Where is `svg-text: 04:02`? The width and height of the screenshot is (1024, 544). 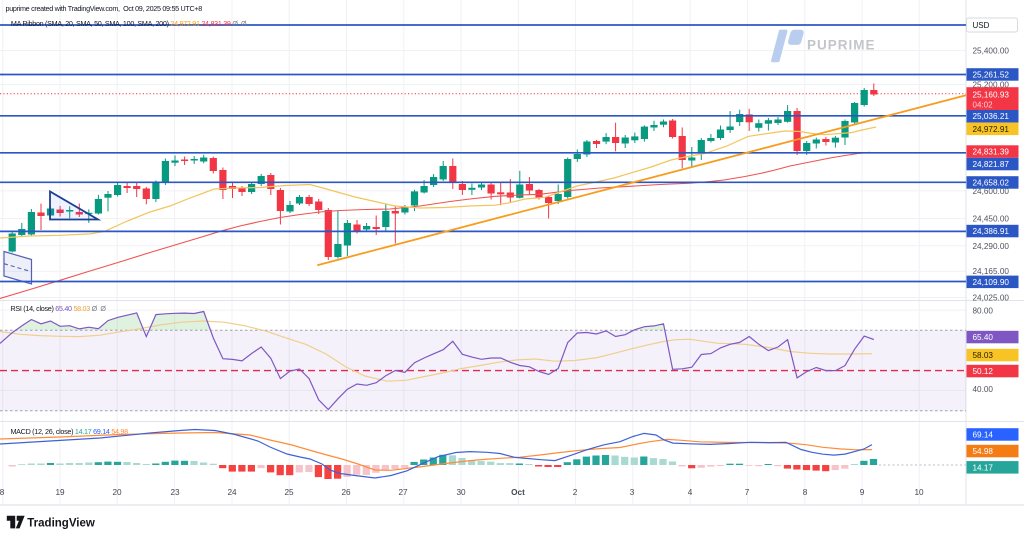 svg-text: 04:02 is located at coordinates (983, 105).